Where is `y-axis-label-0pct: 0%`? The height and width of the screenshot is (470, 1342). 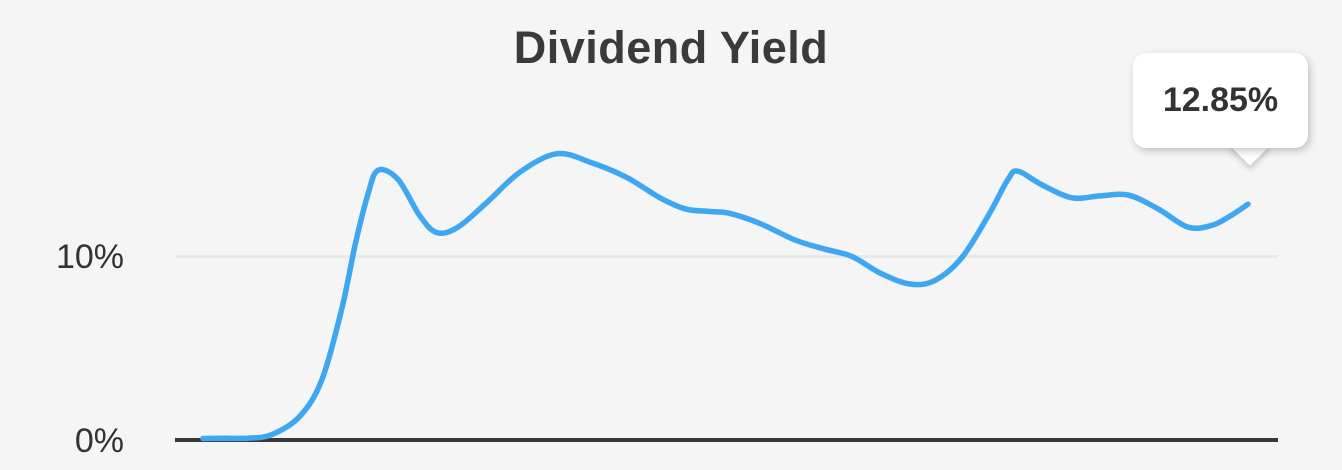
y-axis-label-0pct: 0% is located at coordinates (99, 441).